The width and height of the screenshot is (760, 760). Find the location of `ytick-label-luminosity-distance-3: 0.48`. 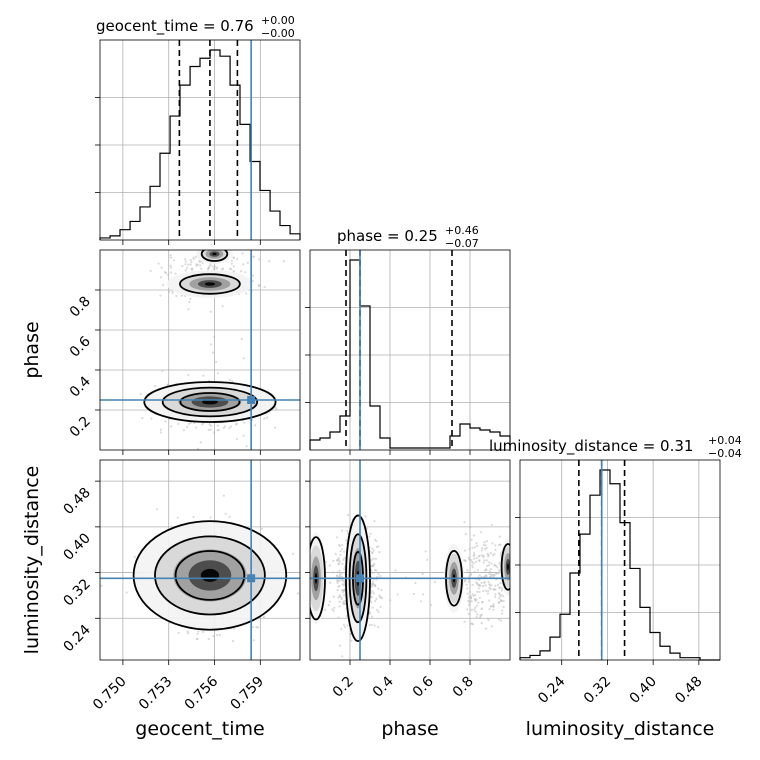

ytick-label-luminosity-distance-3: 0.48 is located at coordinates (76, 501).